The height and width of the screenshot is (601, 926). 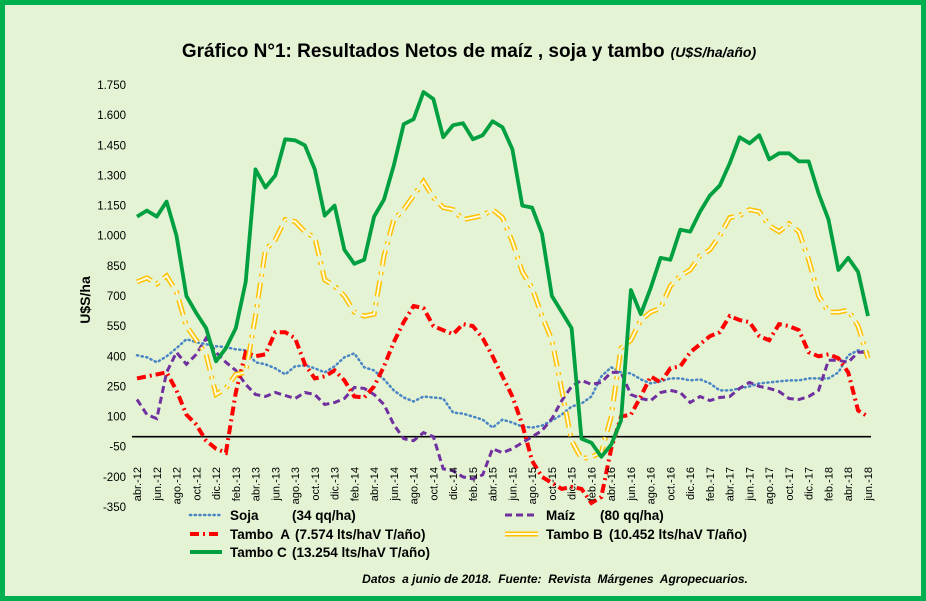 I want to click on y-tick-label: 1.150, so click(x=111, y=207).